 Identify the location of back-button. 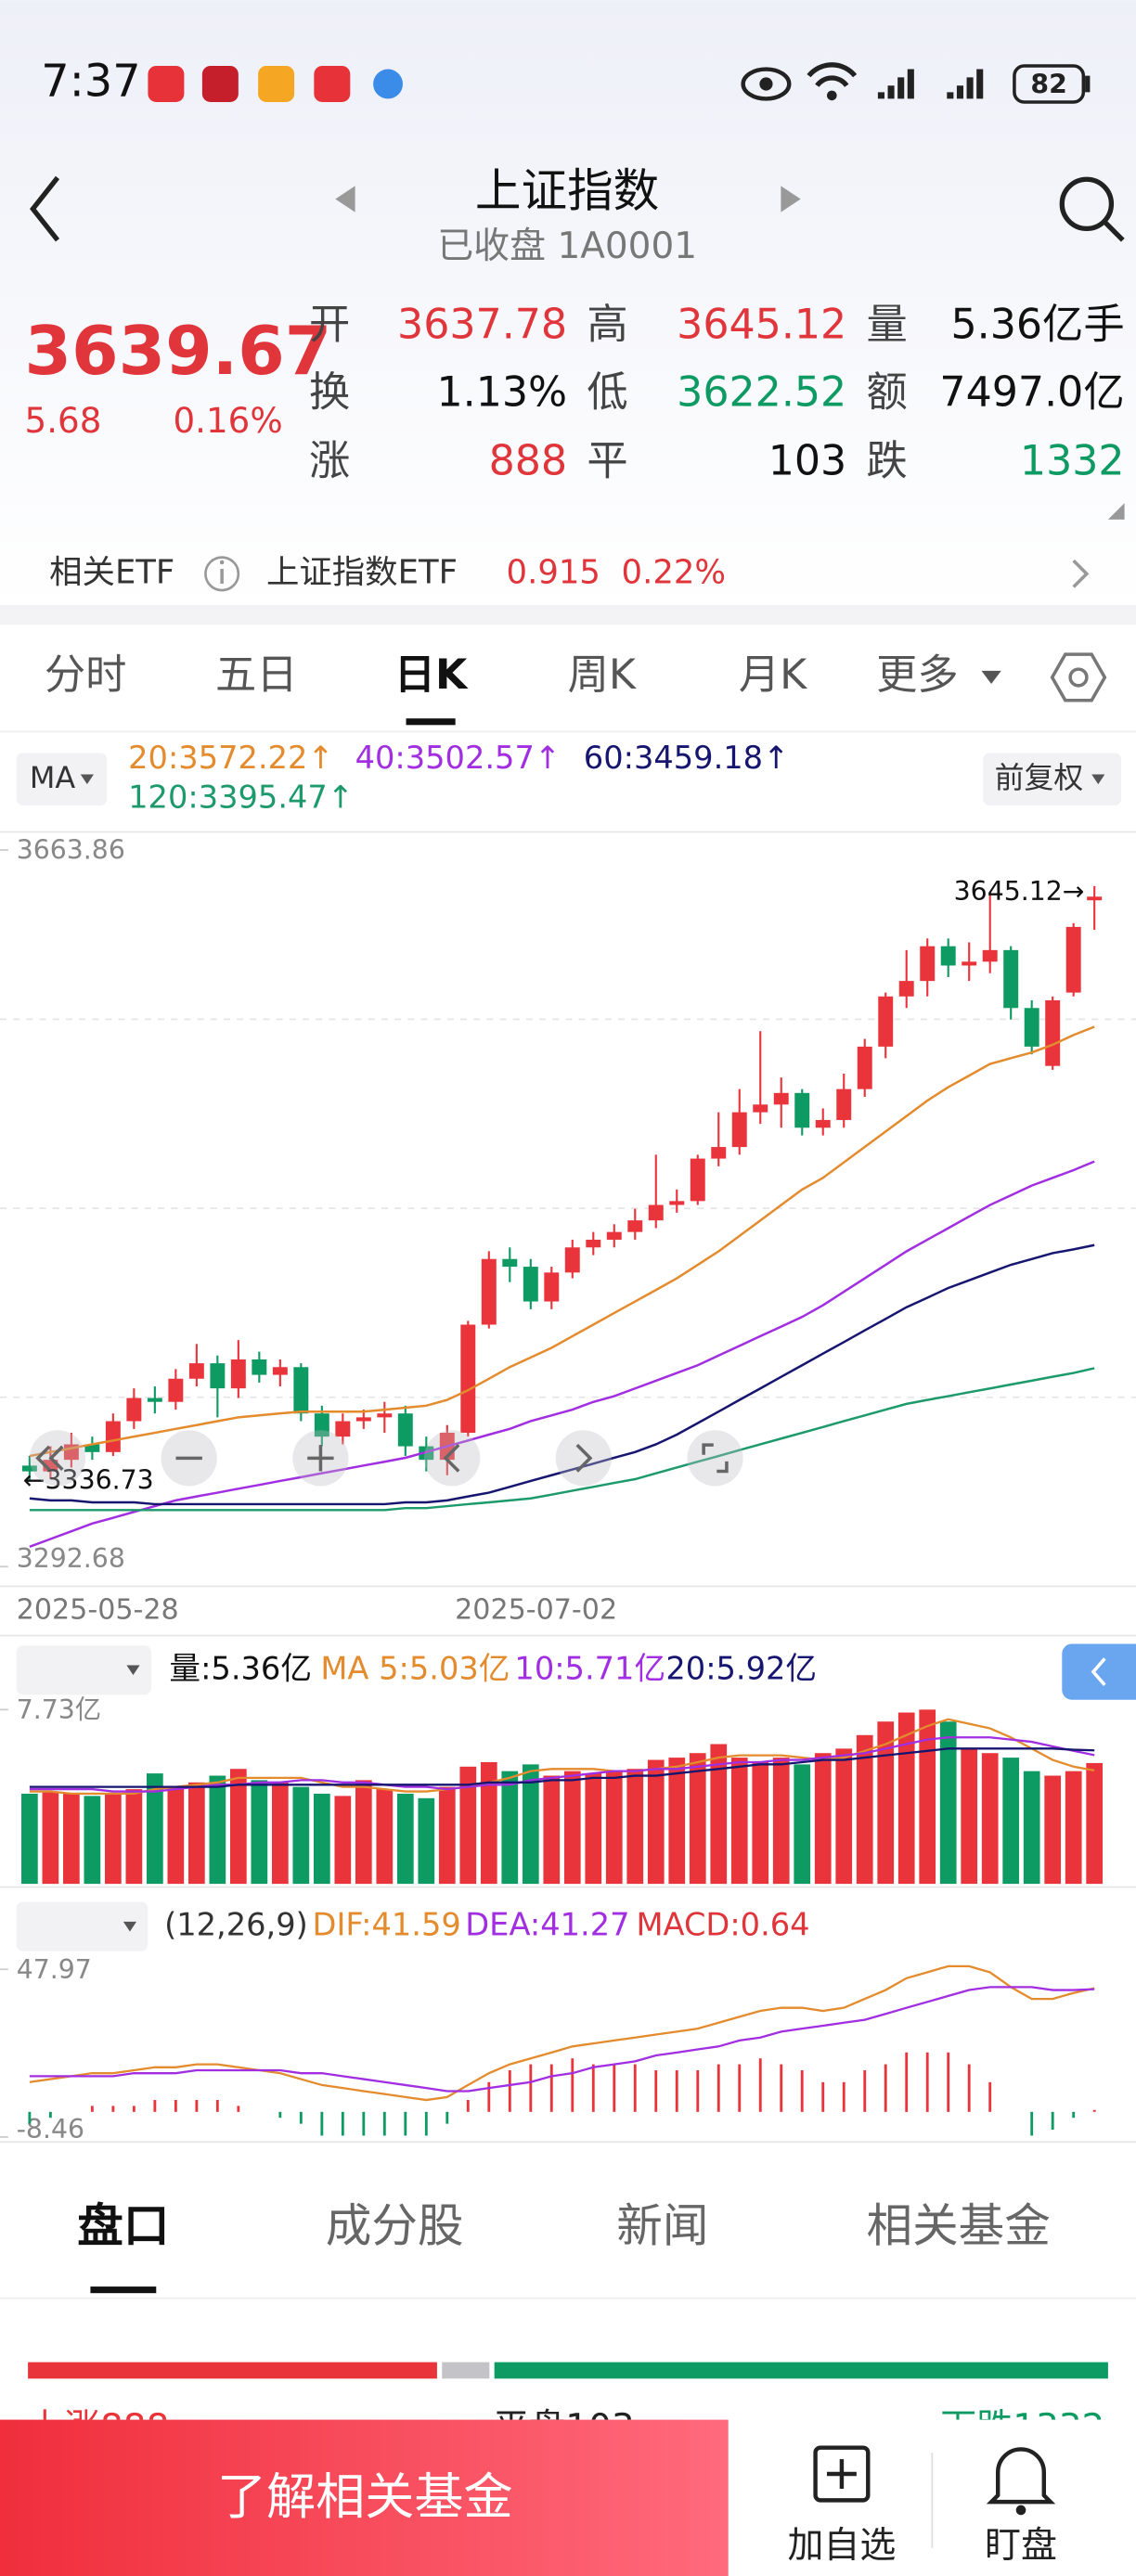
(45, 208).